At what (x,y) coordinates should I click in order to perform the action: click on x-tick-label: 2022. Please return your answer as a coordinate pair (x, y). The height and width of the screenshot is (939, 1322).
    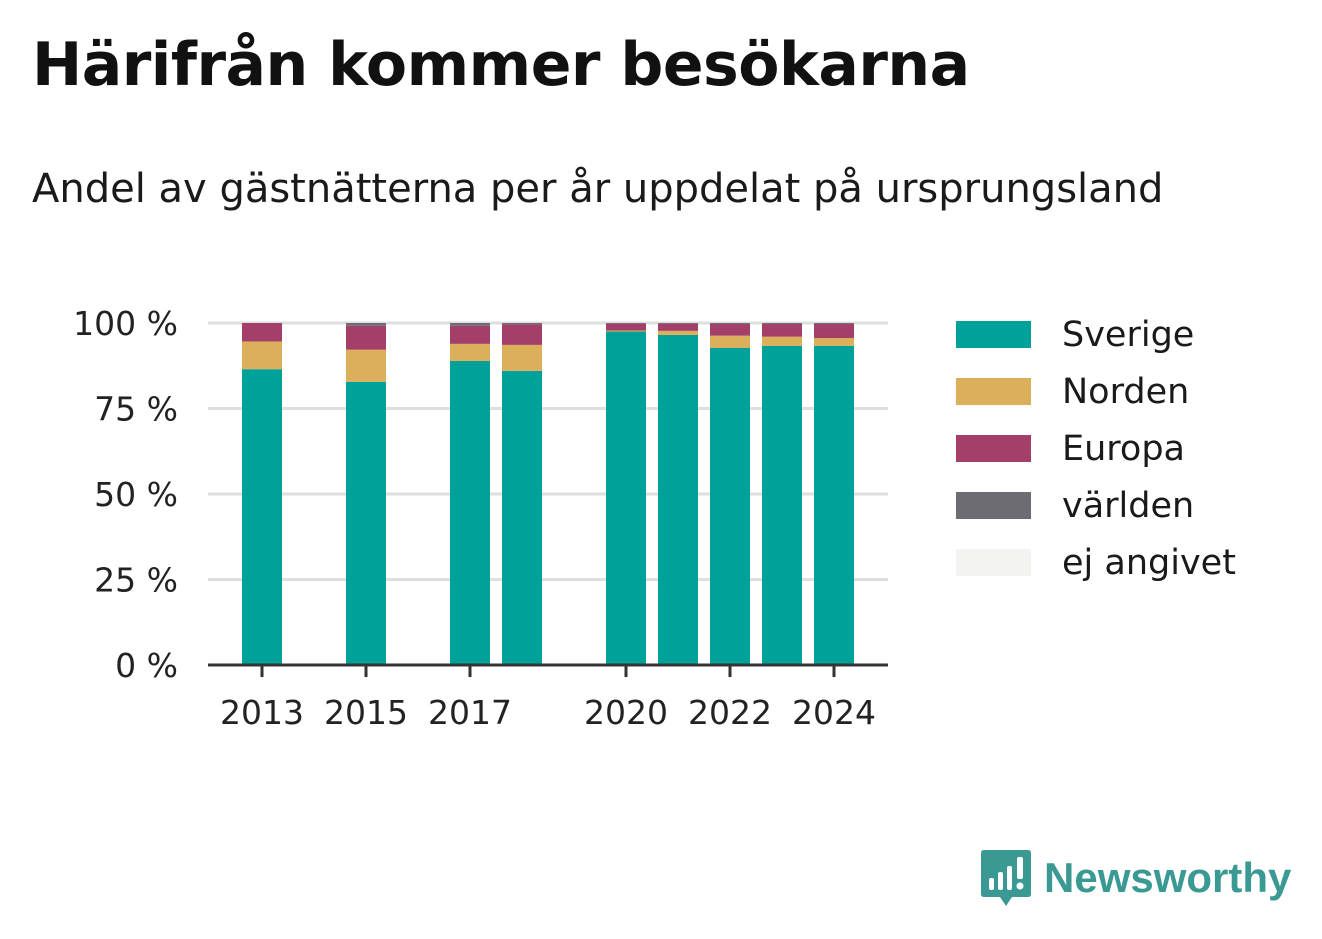
    Looking at the image, I should click on (730, 712).